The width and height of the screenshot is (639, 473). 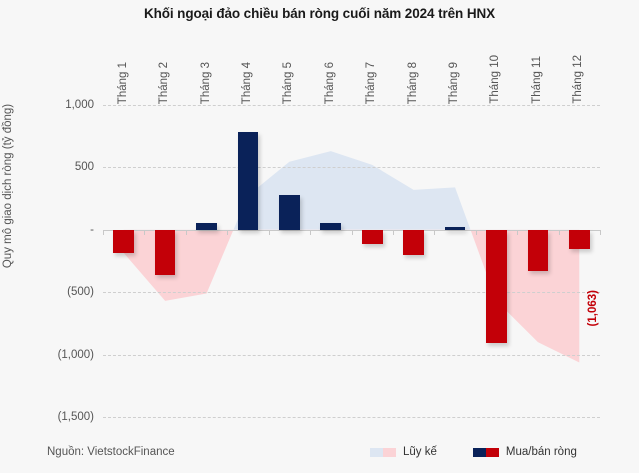 I want to click on y-axis-tick-label: (1,000), so click(x=75, y=354).